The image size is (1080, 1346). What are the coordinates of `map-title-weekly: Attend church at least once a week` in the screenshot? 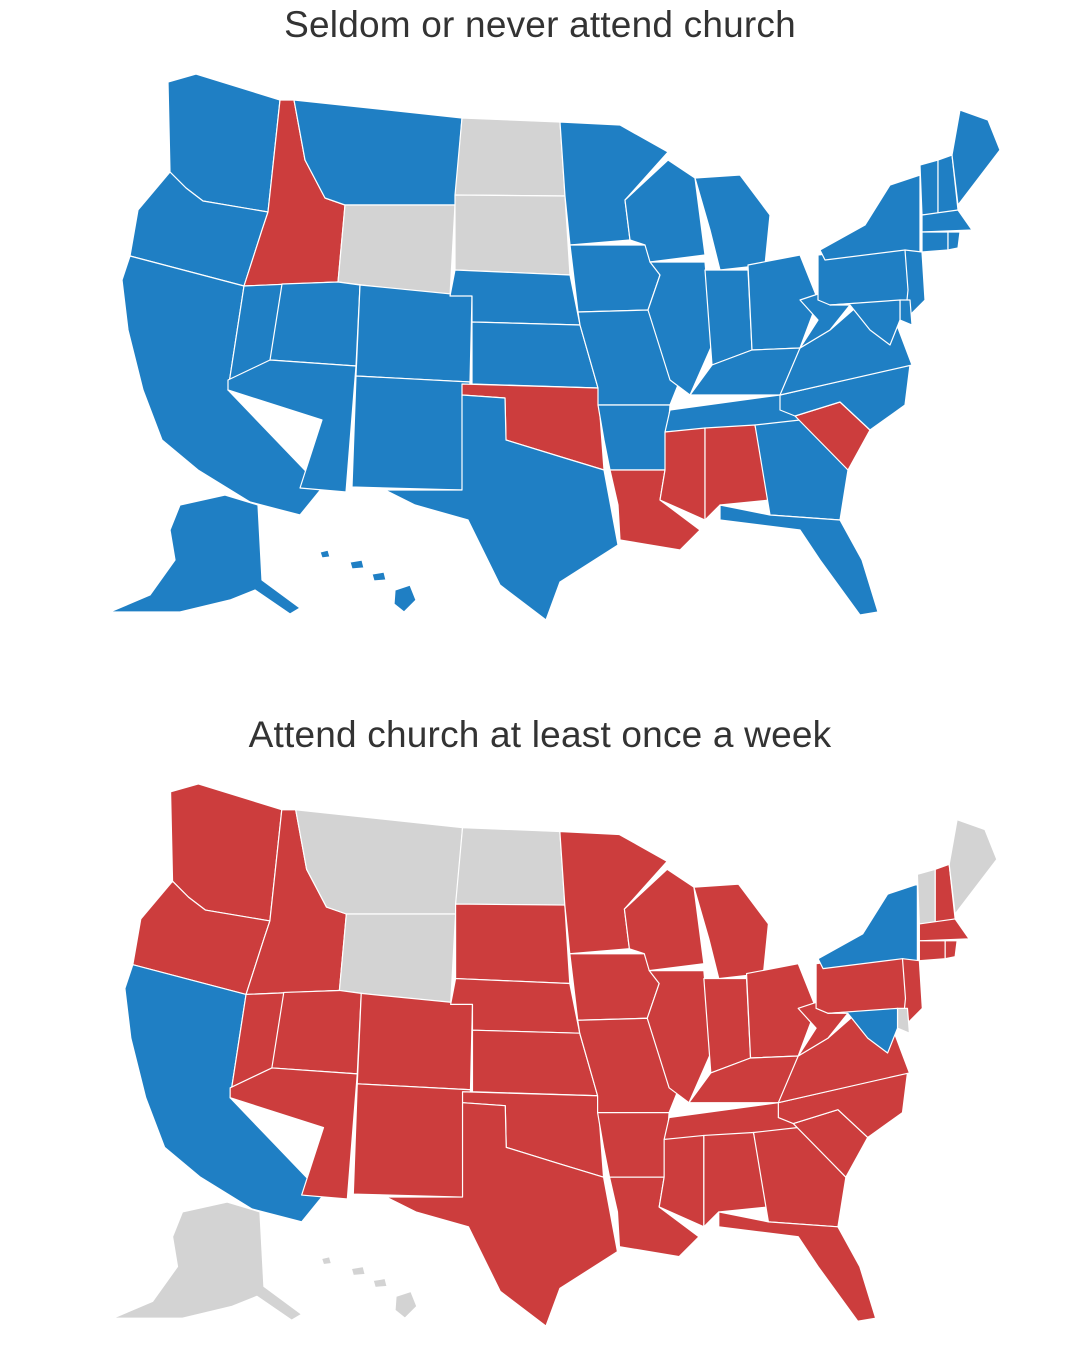 It's located at (540, 734).